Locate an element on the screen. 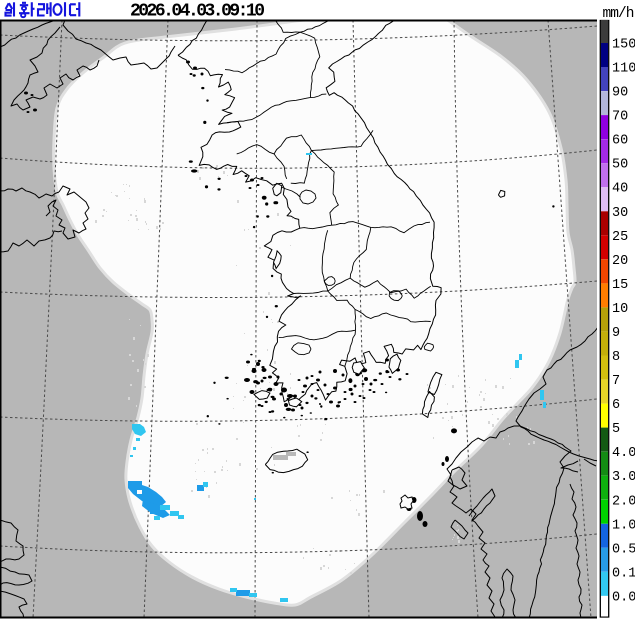 Image resolution: width=635 pixels, height=620 pixels. svg-text: 2.0 is located at coordinates (623, 501).